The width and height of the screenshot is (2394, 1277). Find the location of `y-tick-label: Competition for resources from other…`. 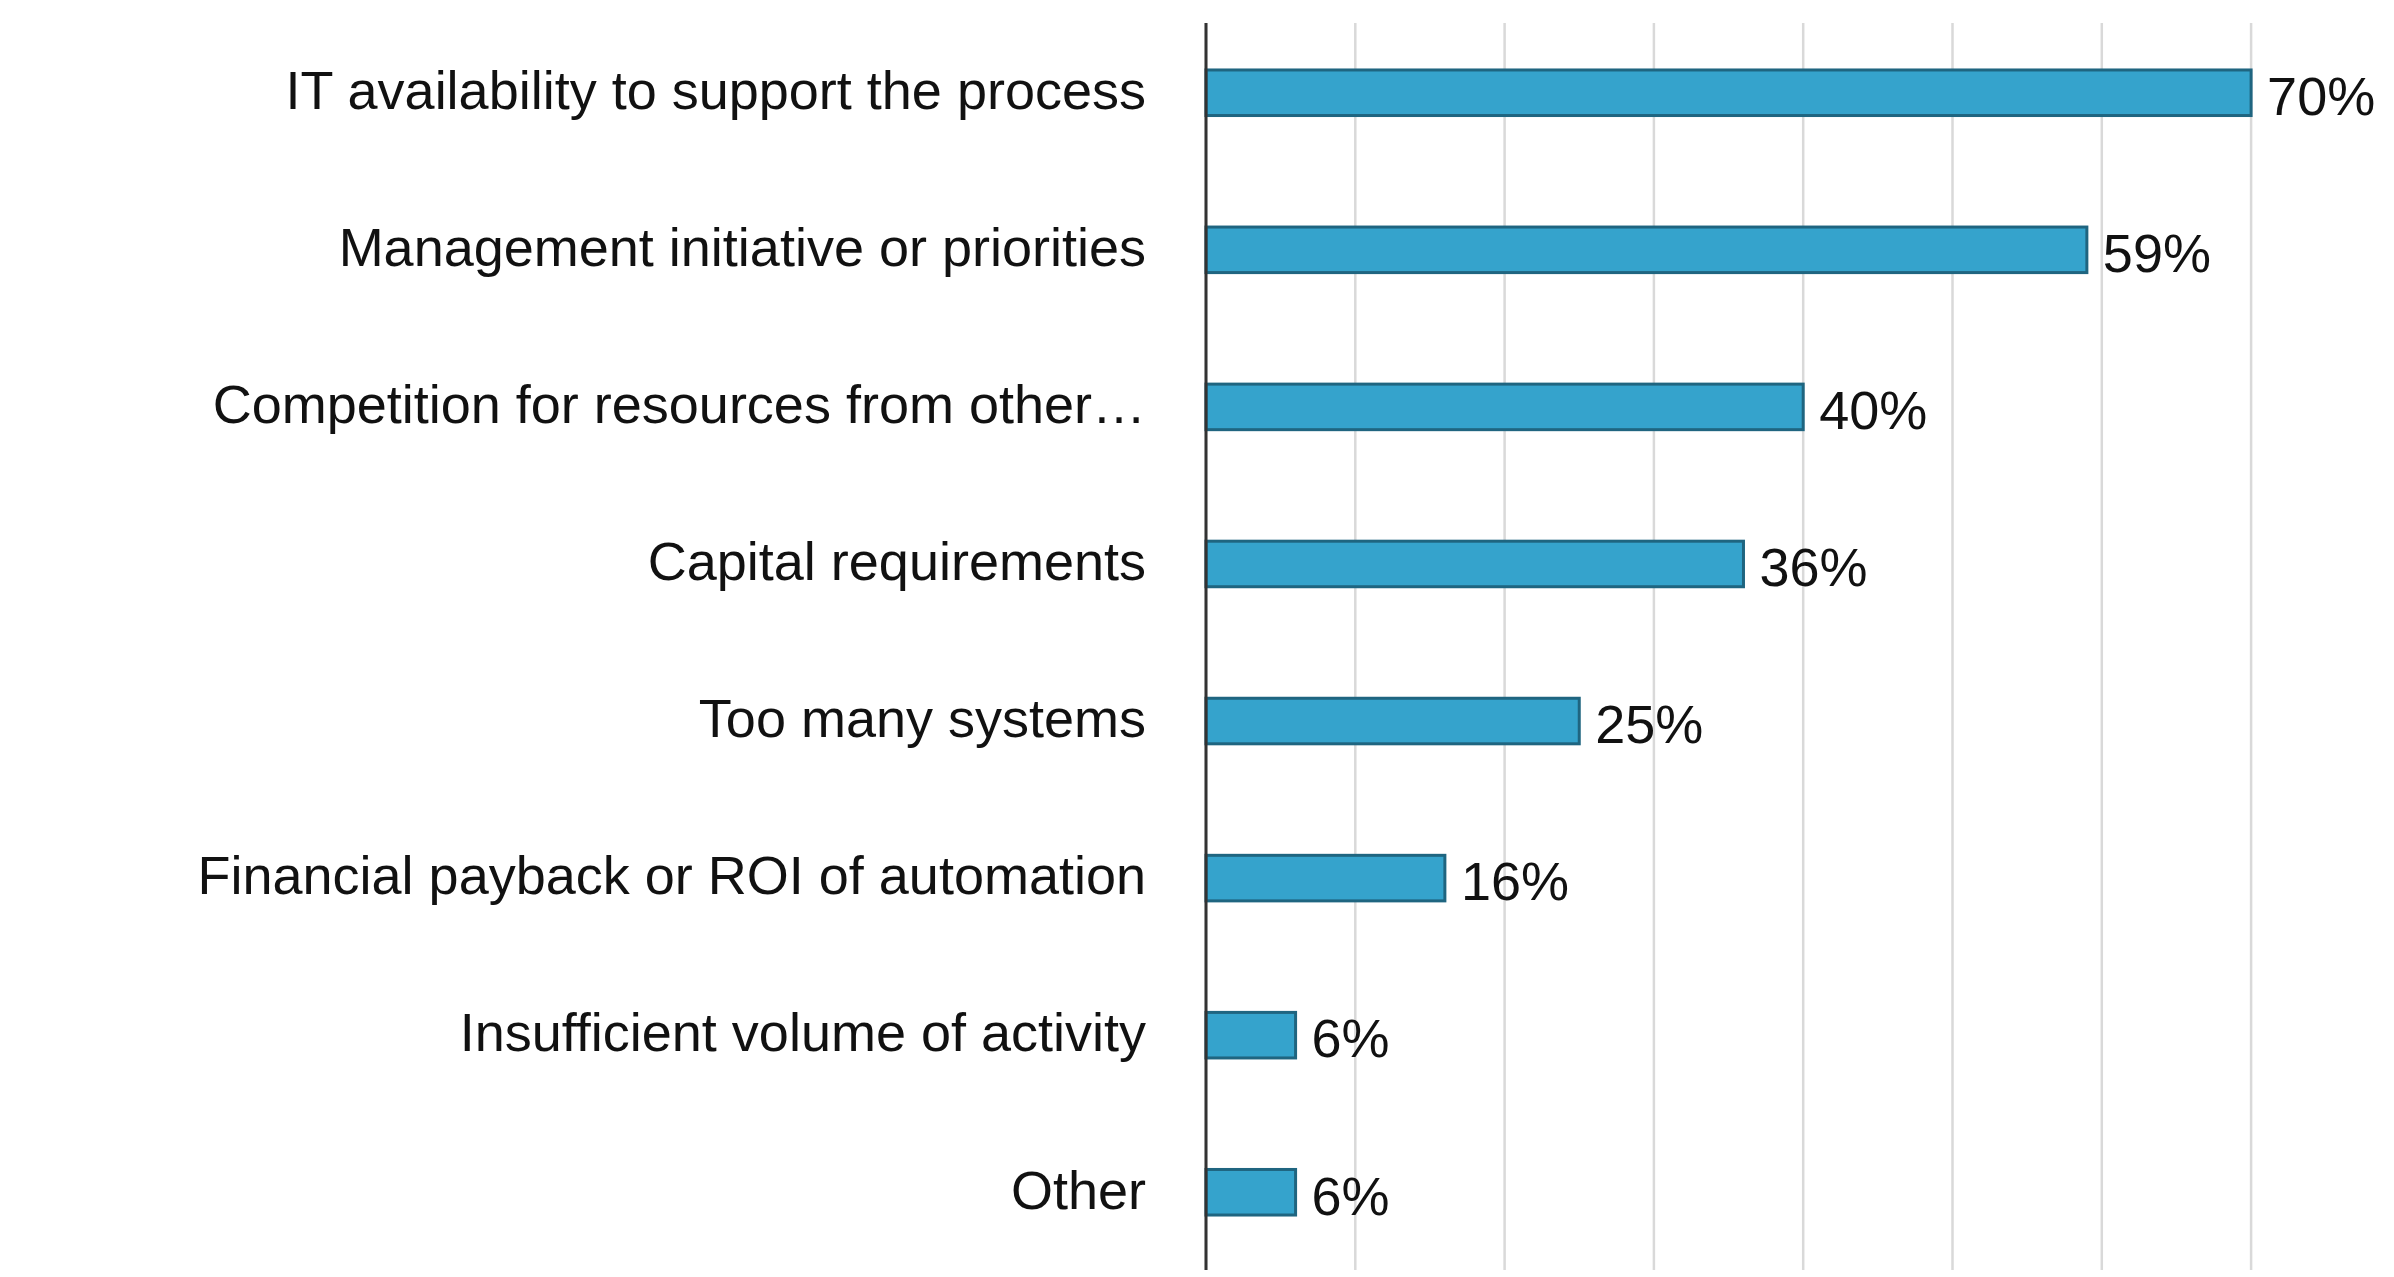

y-tick-label: Competition for resources from other… is located at coordinates (679, 404).